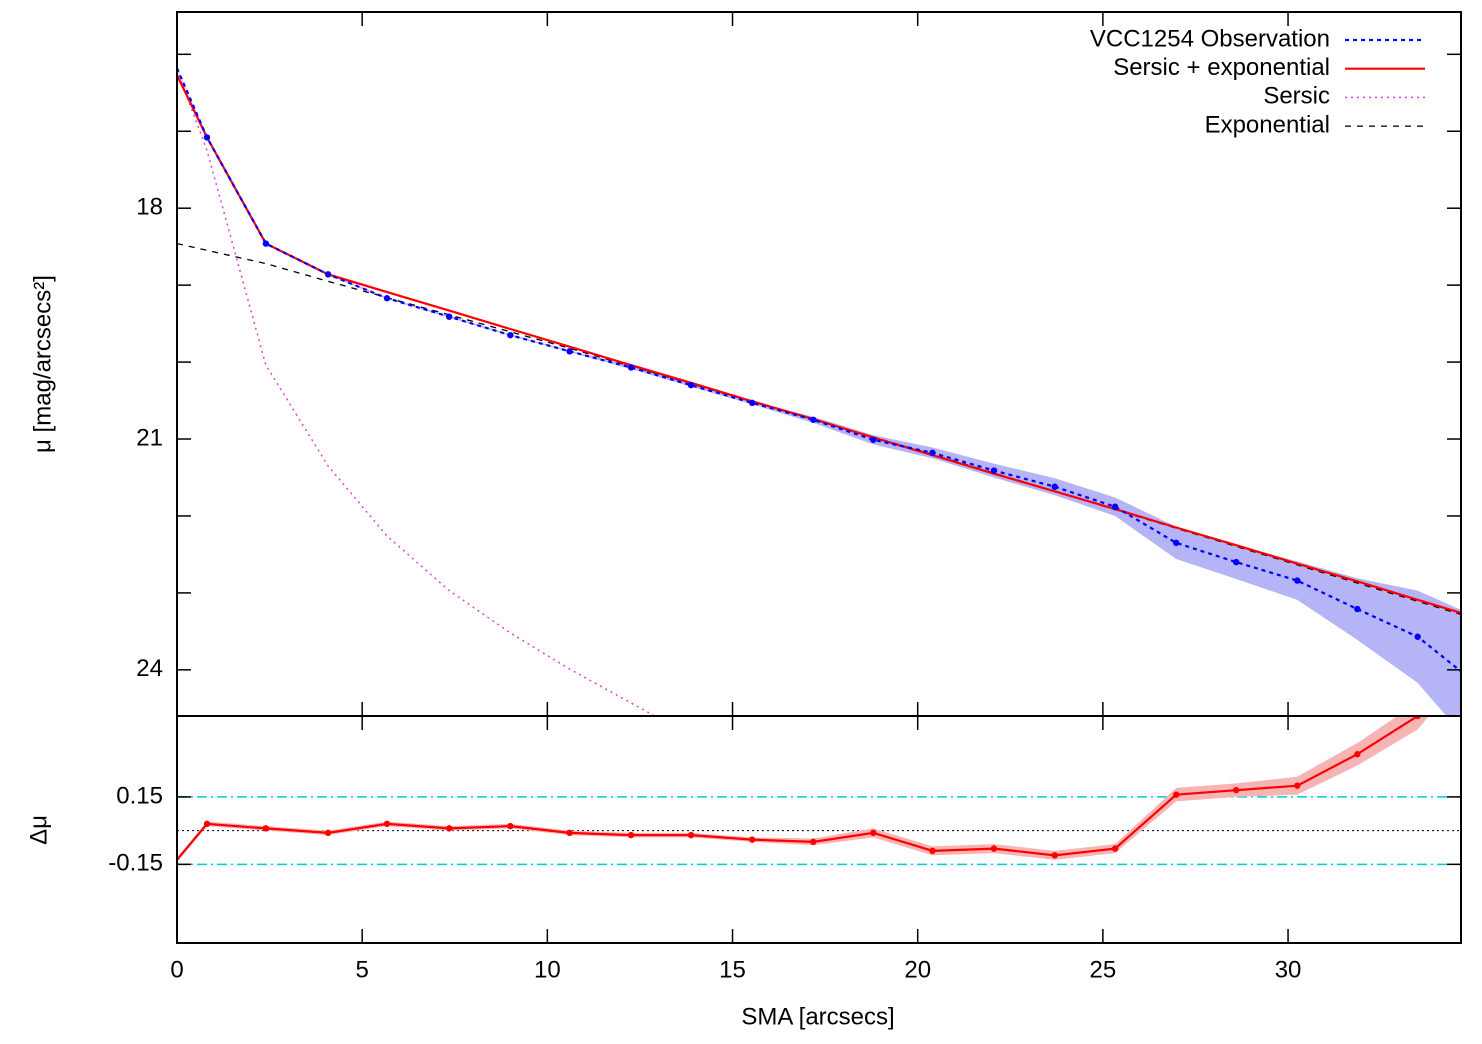 The width and height of the screenshot is (1482, 1044). What do you see at coordinates (139, 795) in the screenshot?
I see `y-tick-label: 0.15` at bounding box center [139, 795].